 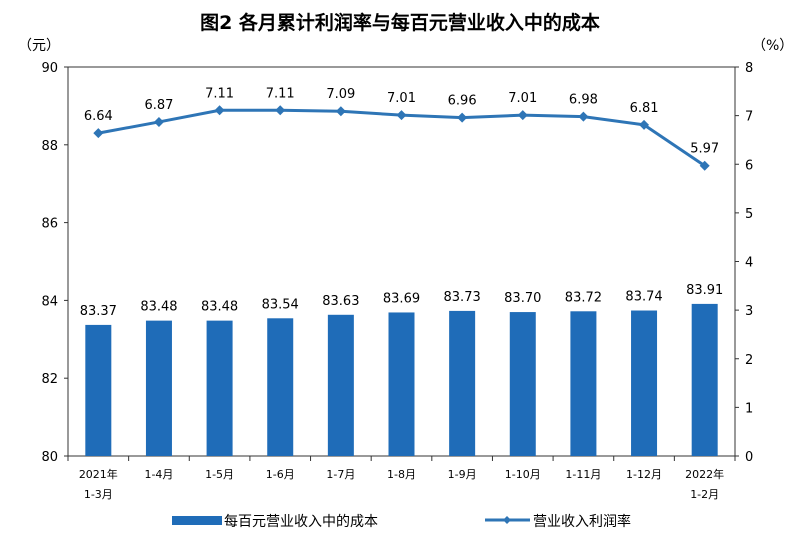 What do you see at coordinates (280, 474) in the screenshot?
I see `x-tick-label: 1-6月` at bounding box center [280, 474].